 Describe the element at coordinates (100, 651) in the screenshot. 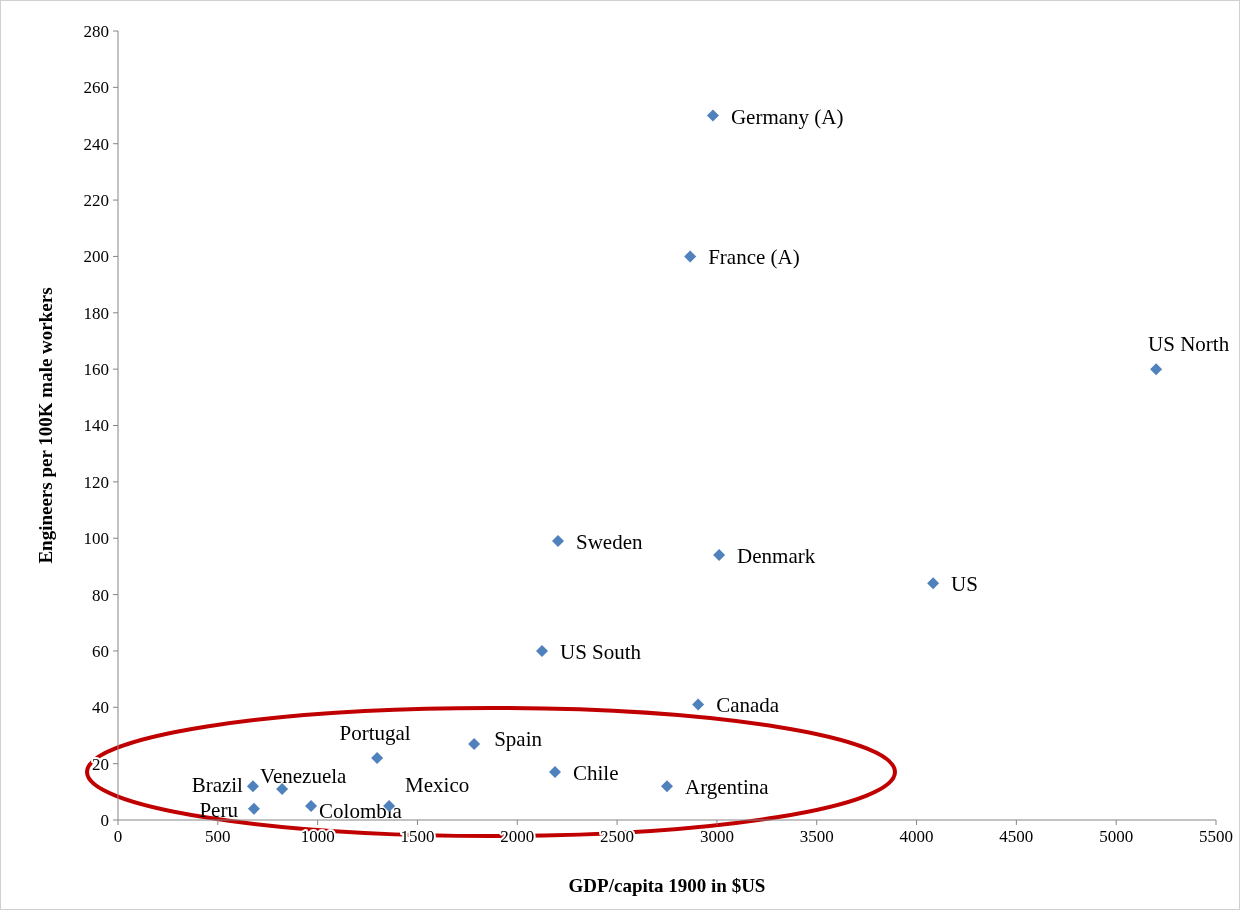

I see `y-tick-label: 60` at that location.